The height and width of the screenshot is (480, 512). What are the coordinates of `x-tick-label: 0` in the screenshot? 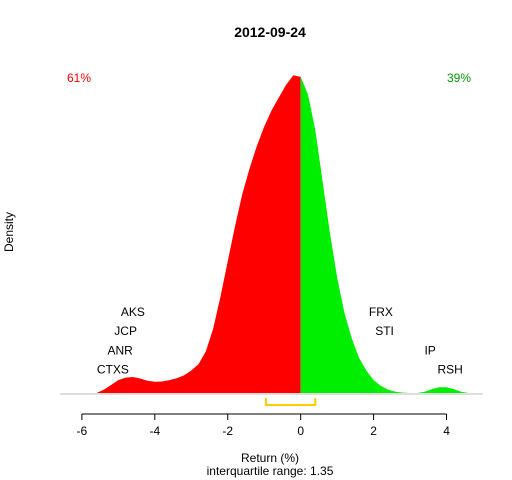 It's located at (300, 431).